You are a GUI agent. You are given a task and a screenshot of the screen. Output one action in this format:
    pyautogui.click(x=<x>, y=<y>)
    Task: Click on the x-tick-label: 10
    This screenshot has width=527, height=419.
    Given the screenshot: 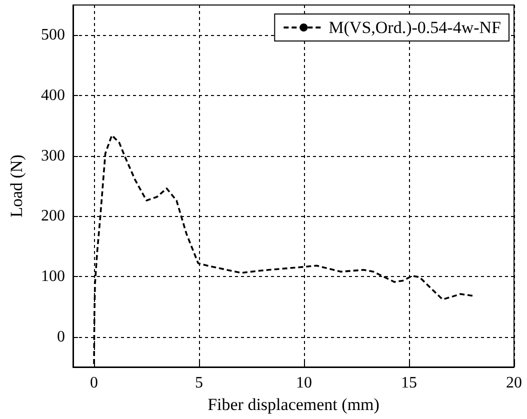 What is the action you would take?
    pyautogui.click(x=304, y=383)
    